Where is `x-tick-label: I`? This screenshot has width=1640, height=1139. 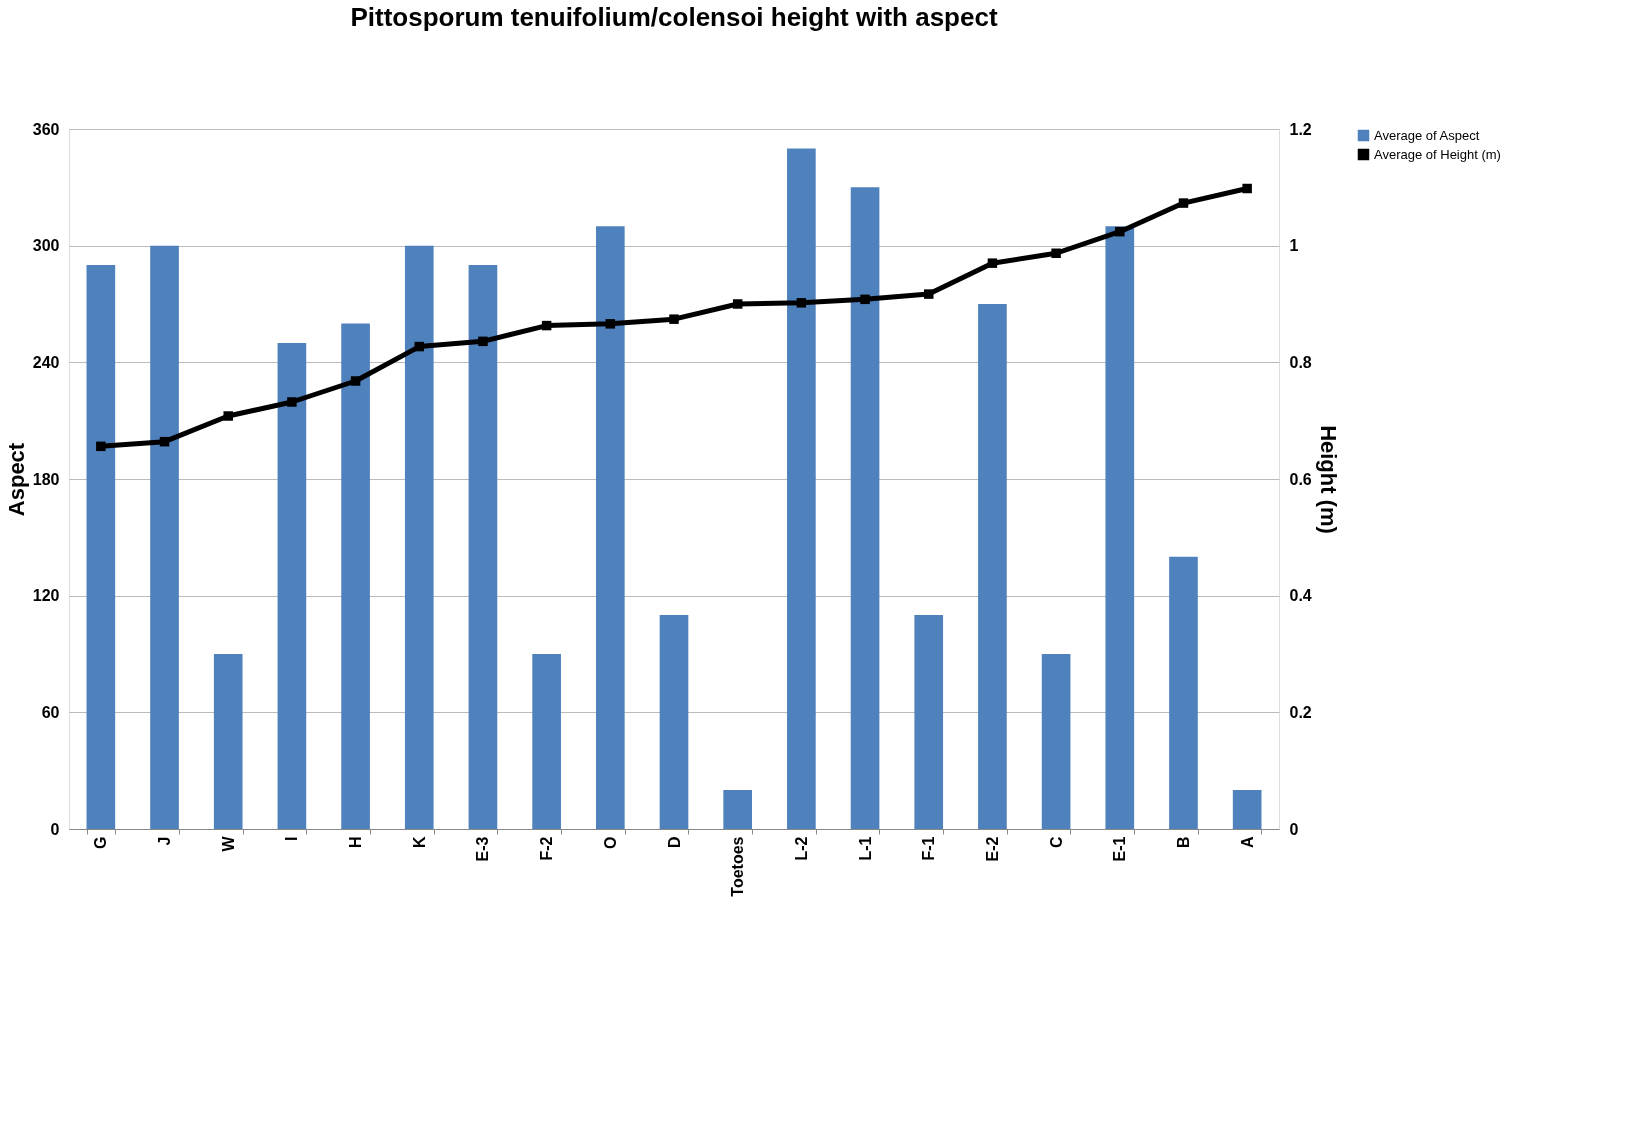 x-tick-label: I is located at coordinates (292, 838).